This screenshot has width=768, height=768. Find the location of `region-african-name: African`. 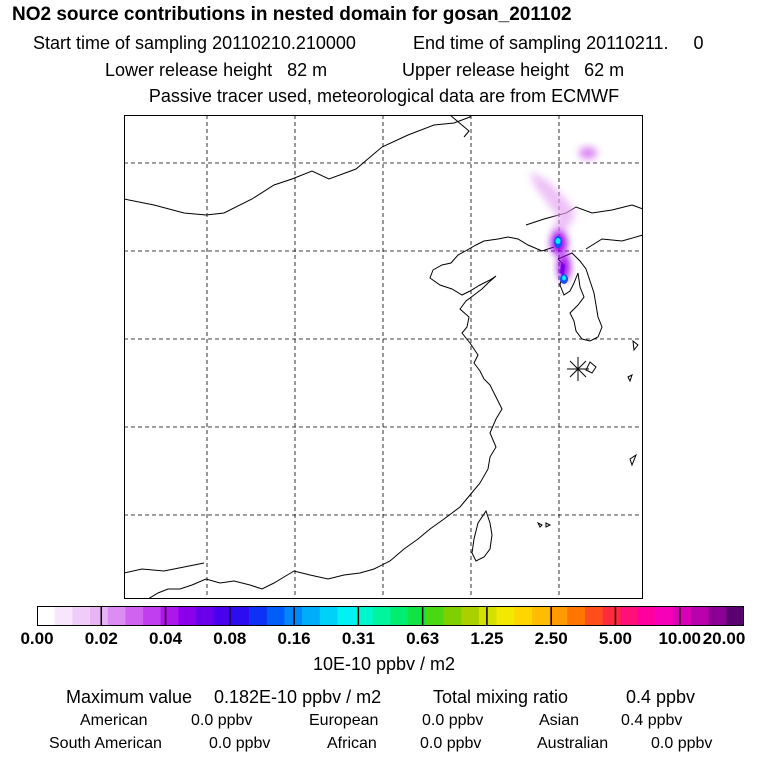

region-african-name: African is located at coordinates (352, 743).